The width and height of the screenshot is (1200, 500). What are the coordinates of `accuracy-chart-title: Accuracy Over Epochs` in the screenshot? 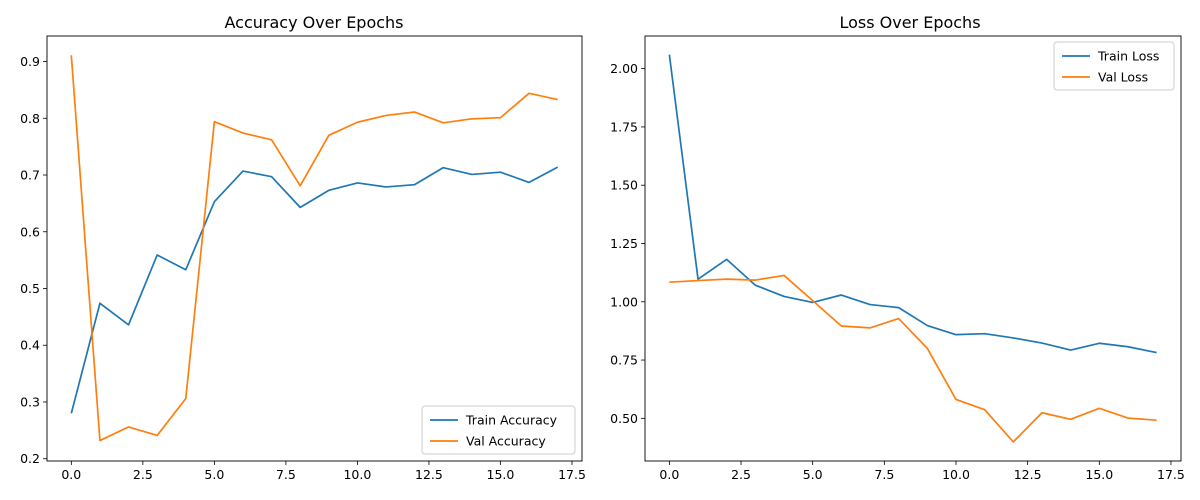 It's located at (313, 22).